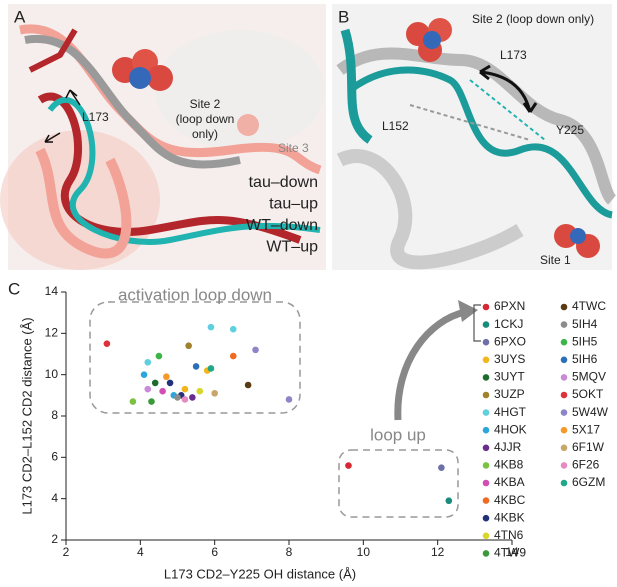 This screenshot has width=617, height=587. What do you see at coordinates (510, 341) in the screenshot?
I see `legend-label: 6PXO` at bounding box center [510, 341].